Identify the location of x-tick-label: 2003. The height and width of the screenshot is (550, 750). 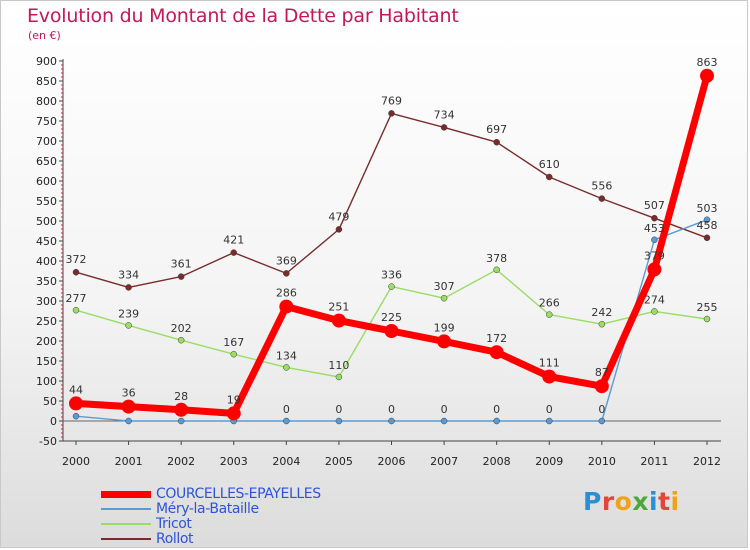
(234, 461).